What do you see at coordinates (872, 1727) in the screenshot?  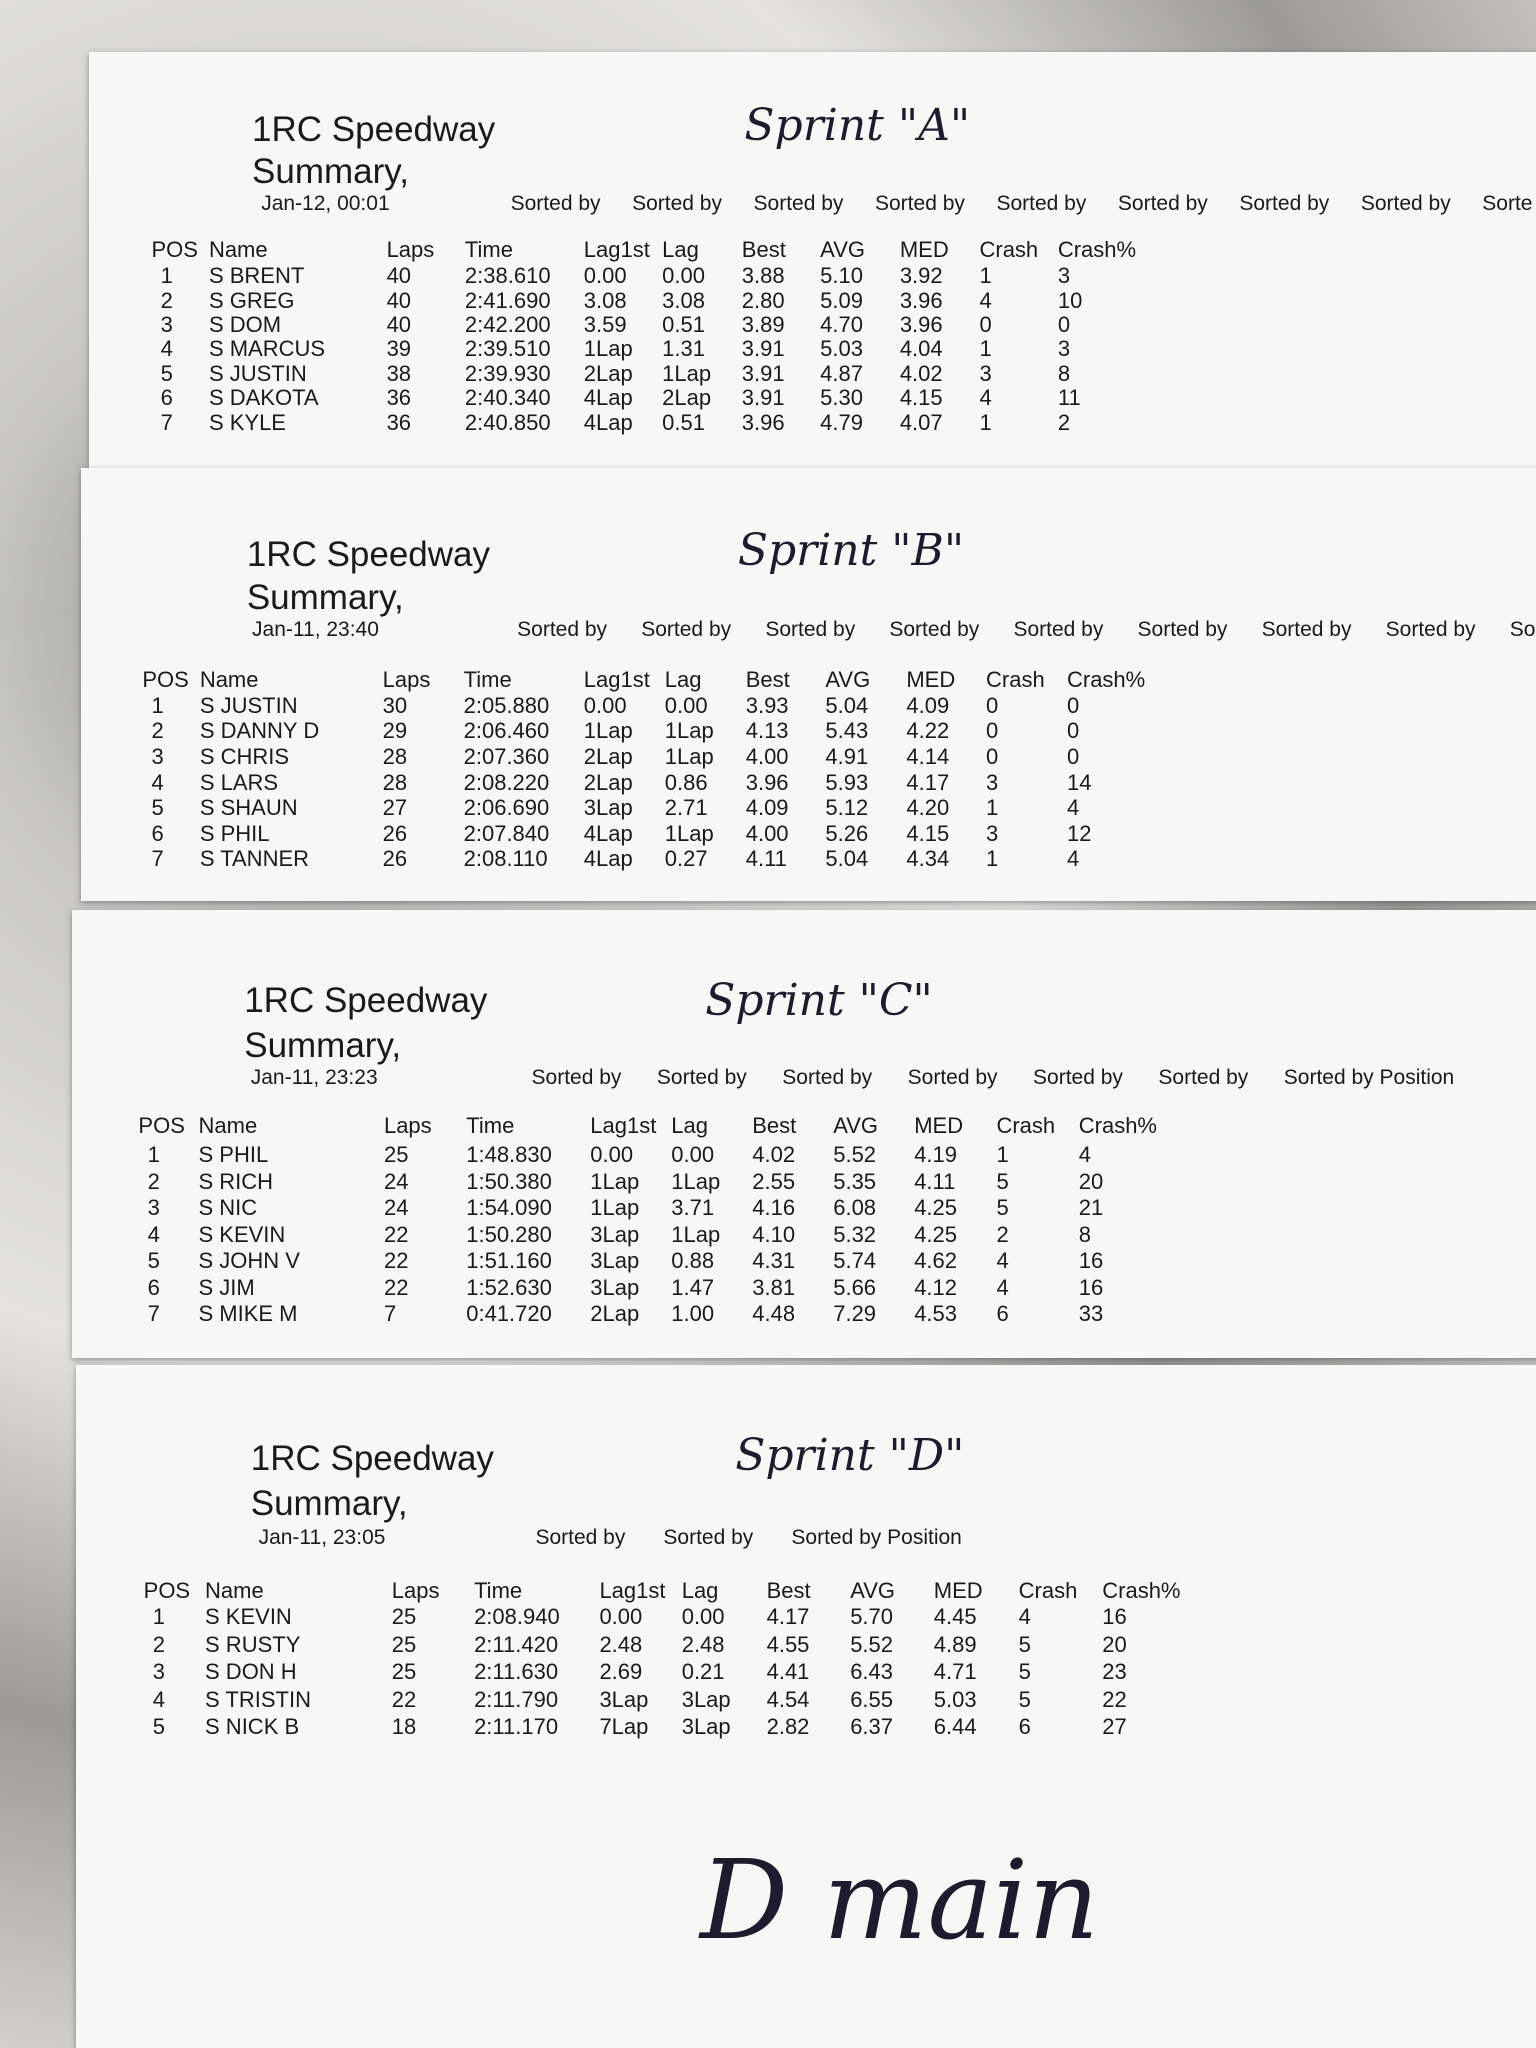 I see `cell: 6.37` at bounding box center [872, 1727].